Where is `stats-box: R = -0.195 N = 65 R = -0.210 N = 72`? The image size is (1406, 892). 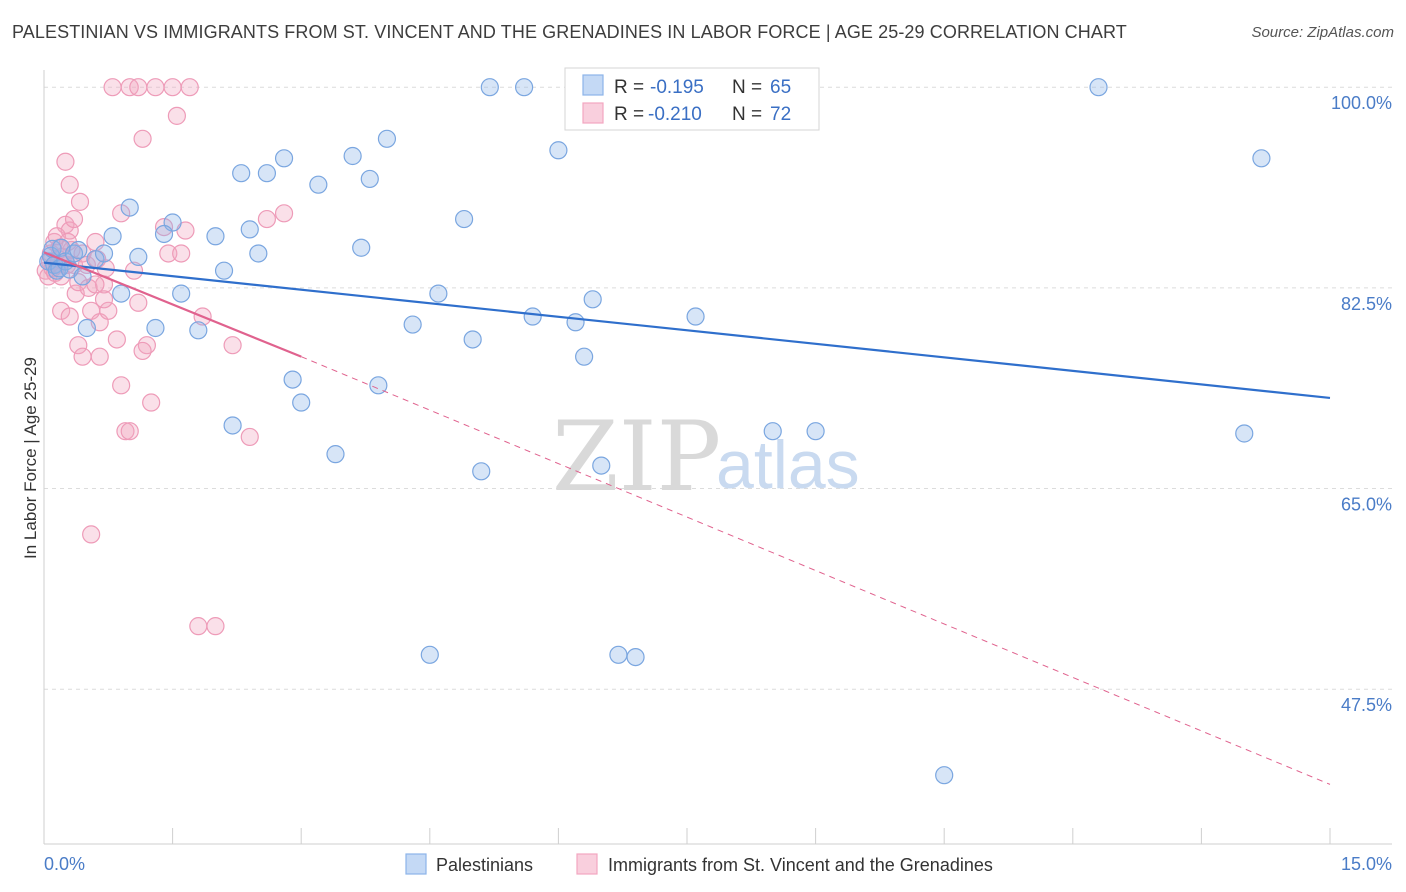
stats-box: R = -0.195 N = 65 R = -0.210 N = 72 is located at coordinates (692, 99).